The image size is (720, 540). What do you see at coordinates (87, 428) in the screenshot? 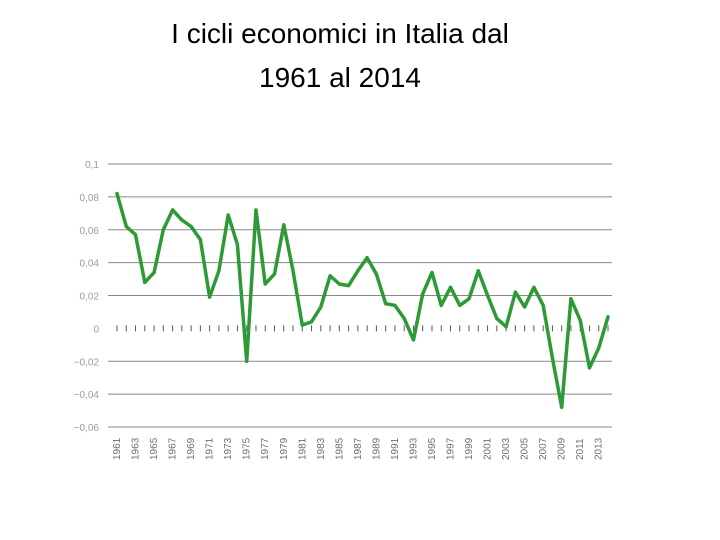
I see `y-tick-label: −0,06` at bounding box center [87, 428].